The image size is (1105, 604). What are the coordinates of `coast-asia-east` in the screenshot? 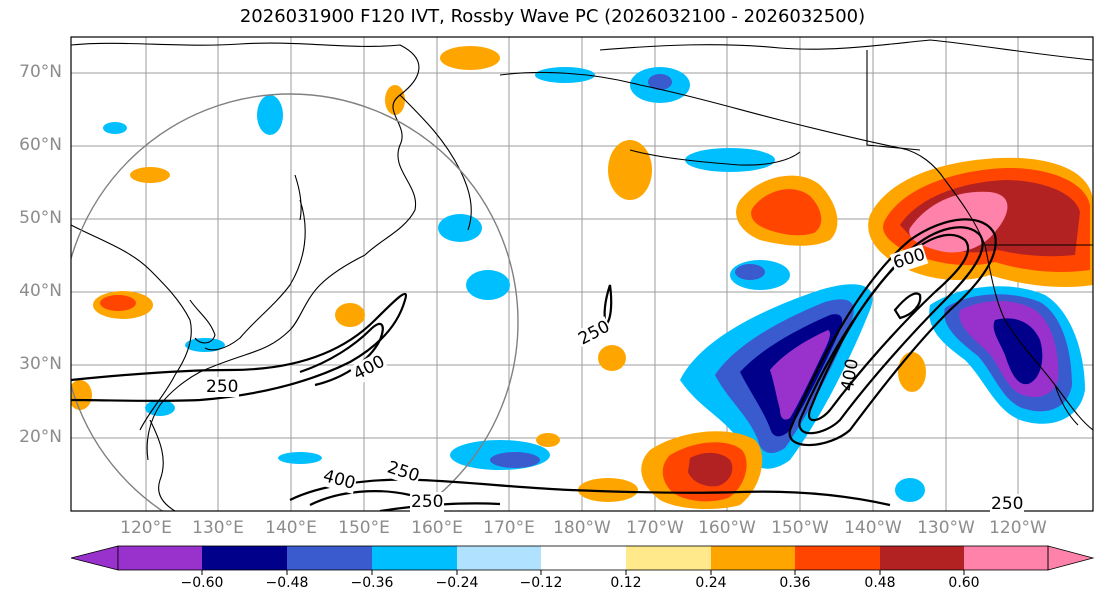 It's located at (256, 357).